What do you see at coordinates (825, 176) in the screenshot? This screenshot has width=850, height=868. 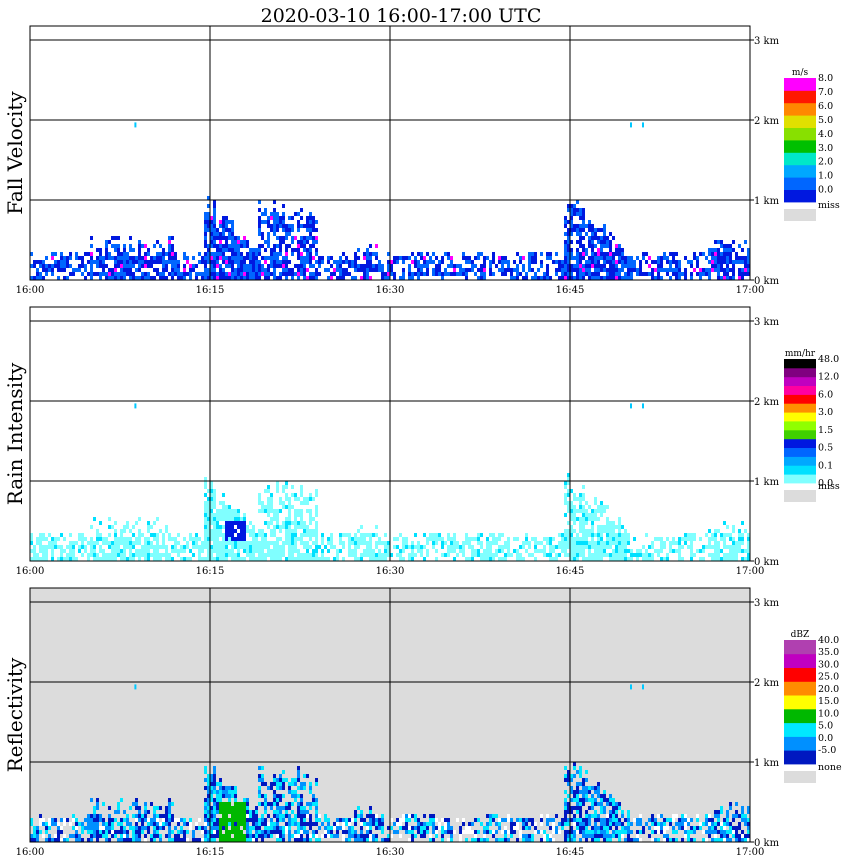 I see `colorbar-label: 1.0` at bounding box center [825, 176].